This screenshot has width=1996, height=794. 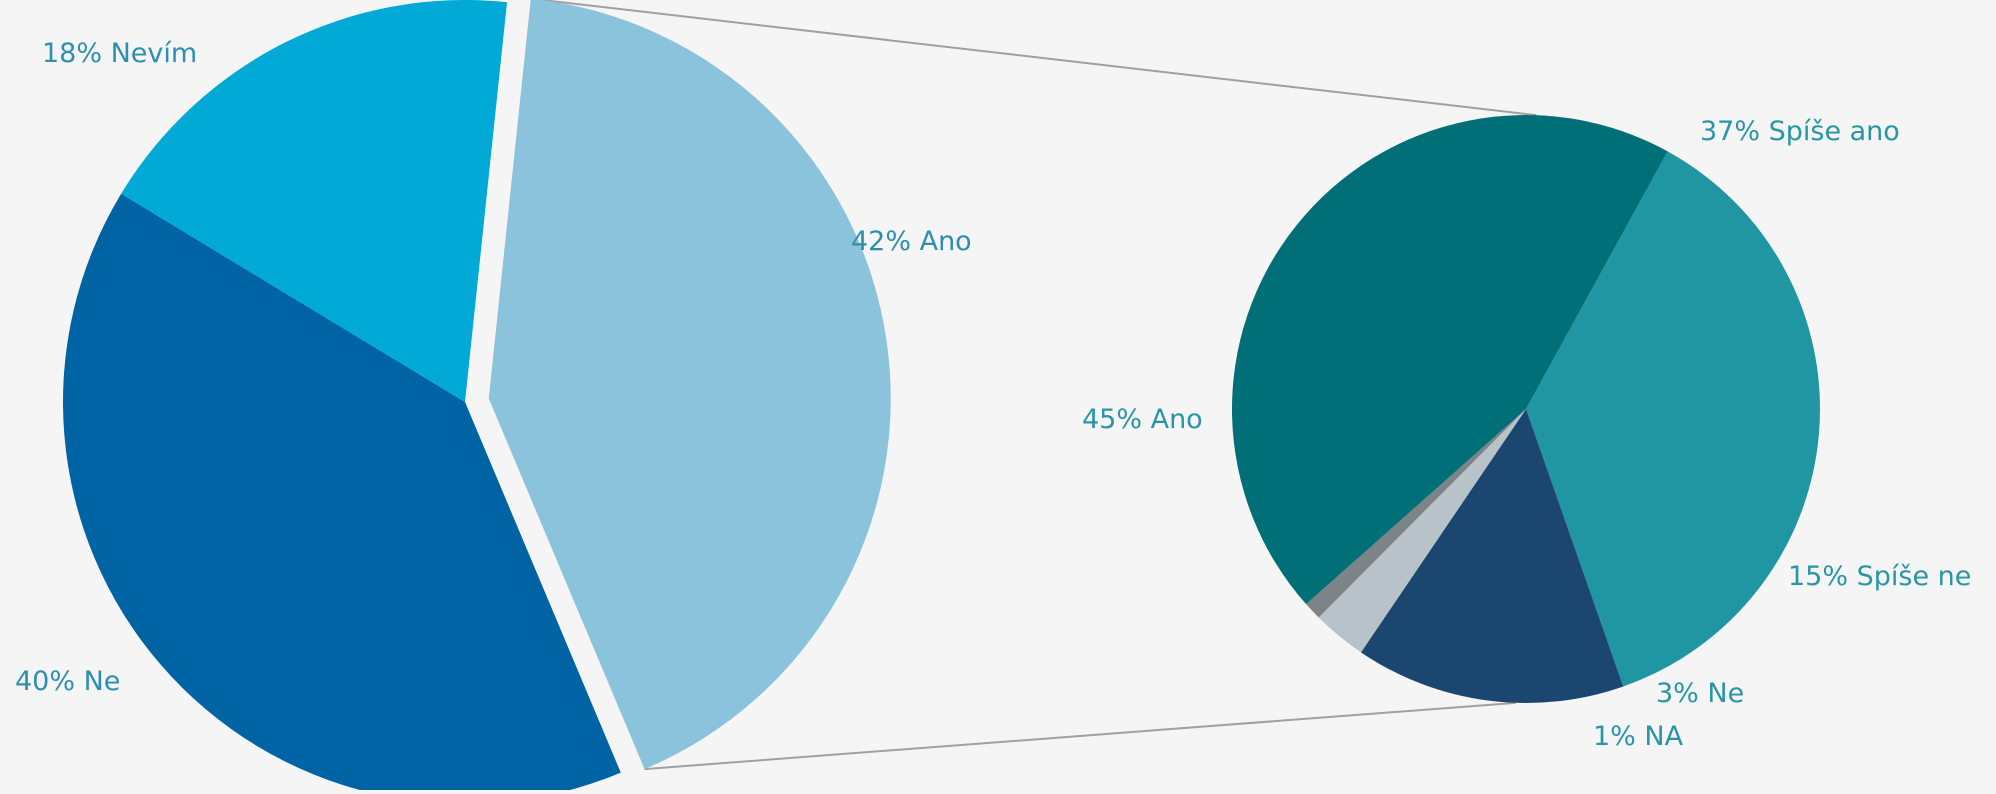 I want to click on connector-line-bottom, so click(x=1080, y=736).